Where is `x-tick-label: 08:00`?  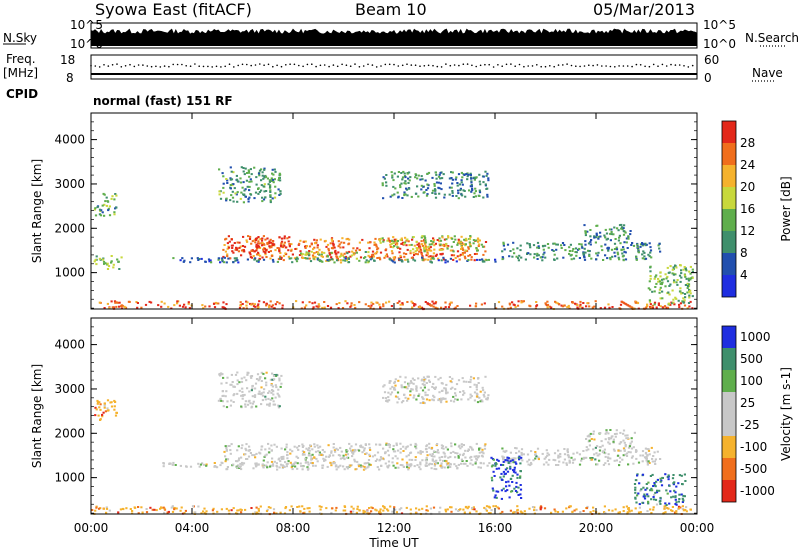
x-tick-label: 08:00 is located at coordinates (293, 528).